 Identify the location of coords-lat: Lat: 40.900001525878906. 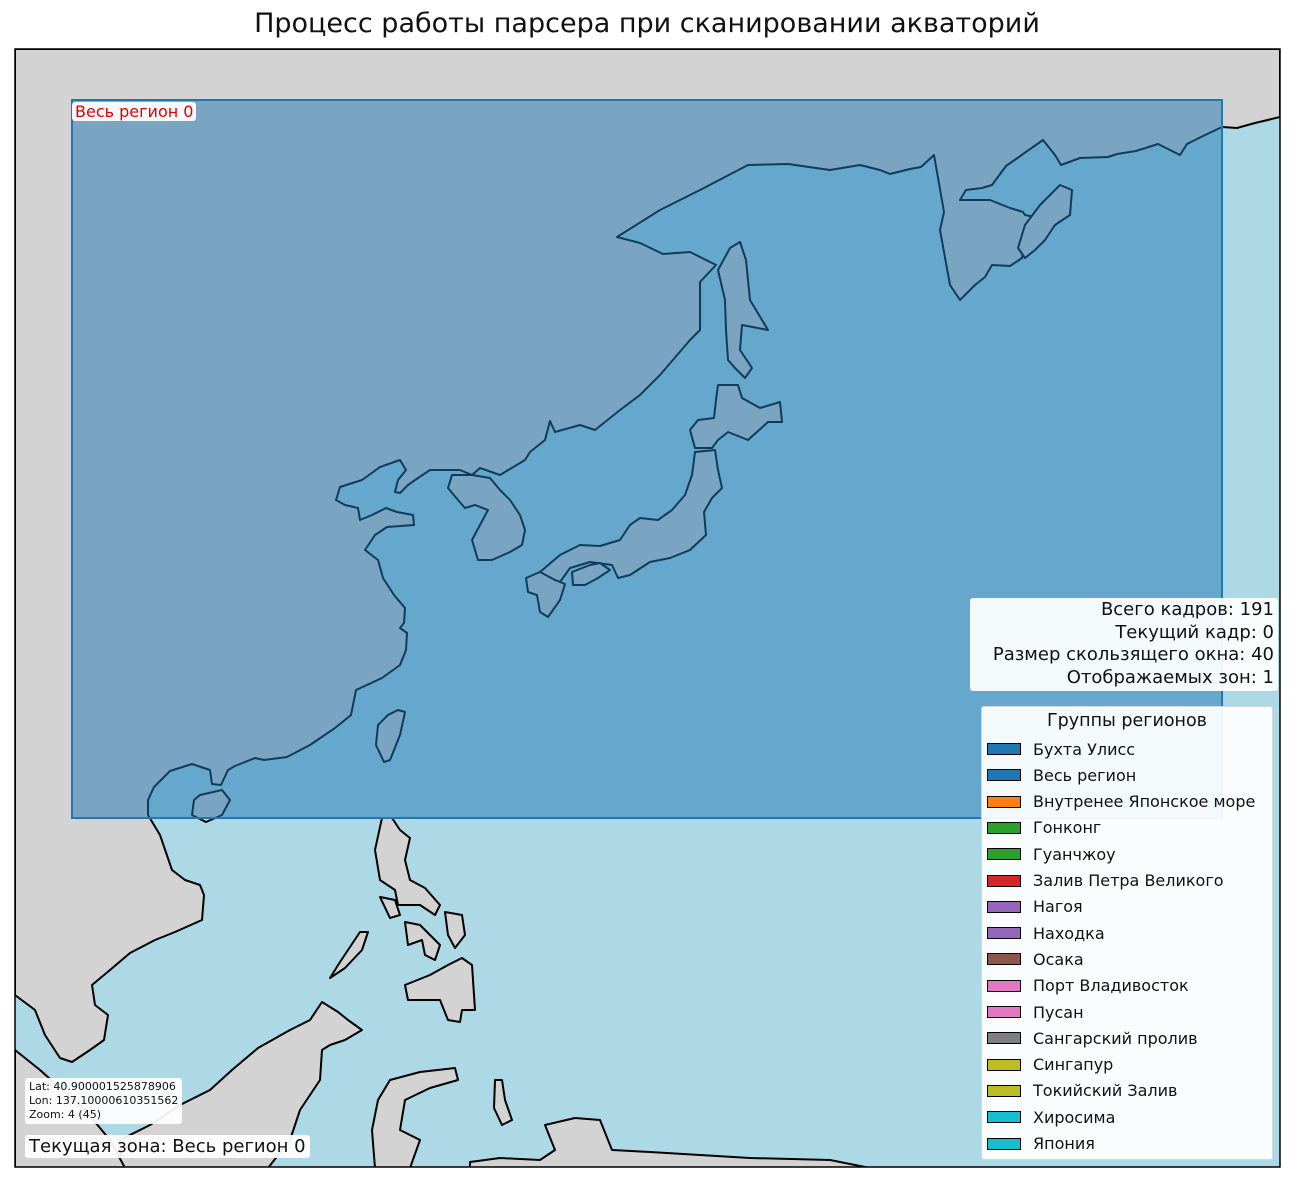
(102, 1086).